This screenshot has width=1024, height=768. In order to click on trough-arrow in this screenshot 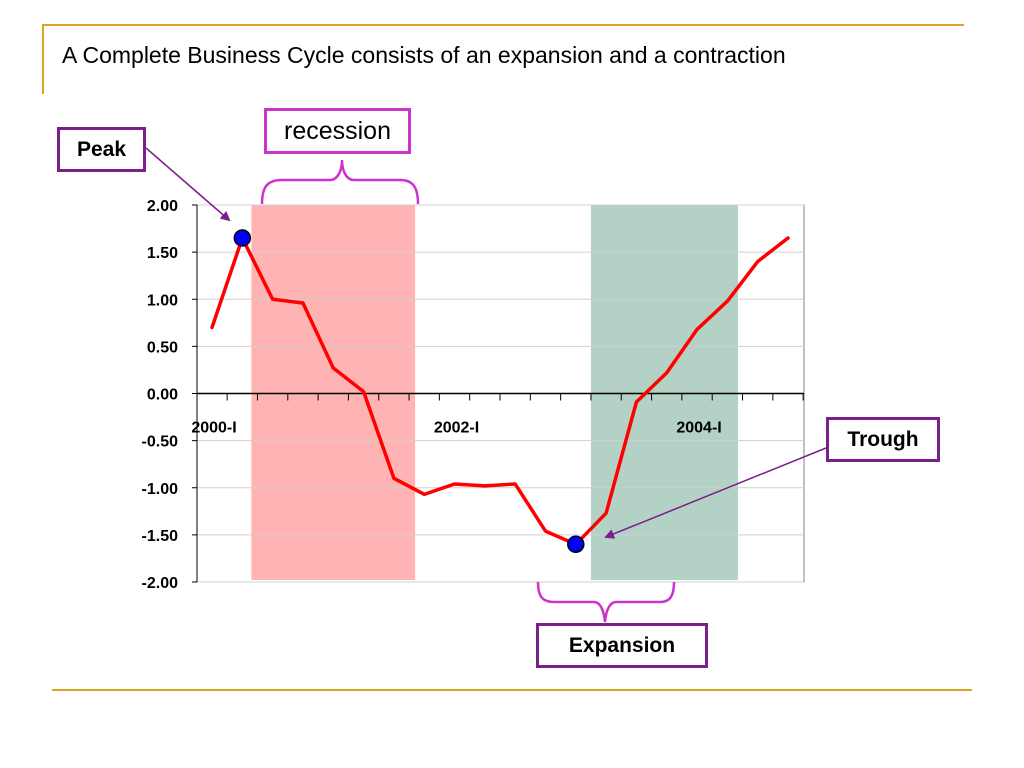, I will do `click(715, 493)`.